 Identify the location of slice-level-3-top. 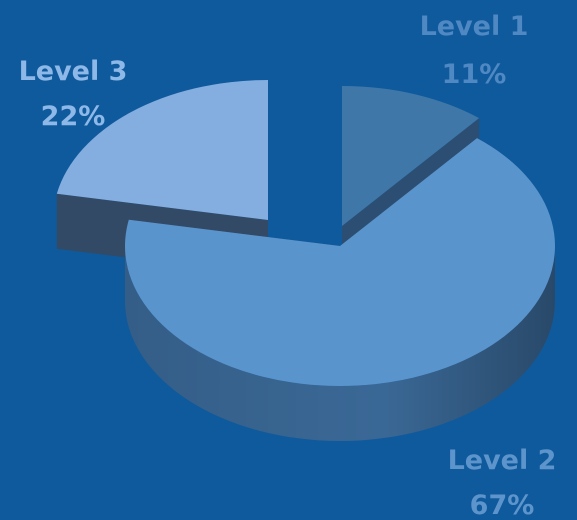
(162, 150).